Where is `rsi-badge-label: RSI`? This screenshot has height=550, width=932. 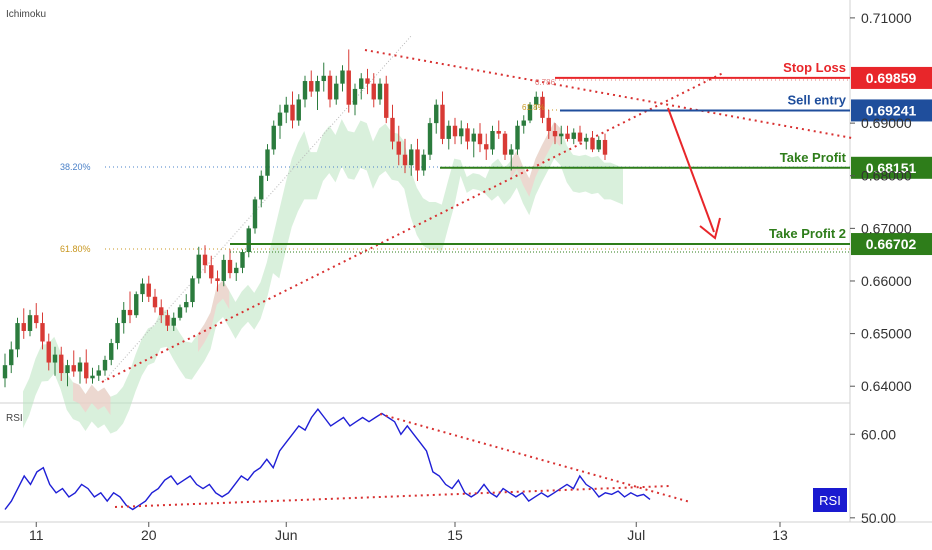 rsi-badge-label: RSI is located at coordinates (830, 500).